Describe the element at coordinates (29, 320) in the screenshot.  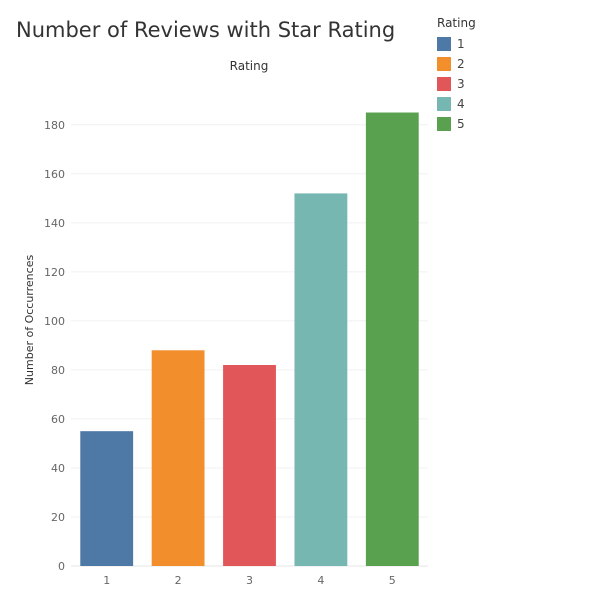
I see `y-axis-label: Number of Occurrences` at that location.